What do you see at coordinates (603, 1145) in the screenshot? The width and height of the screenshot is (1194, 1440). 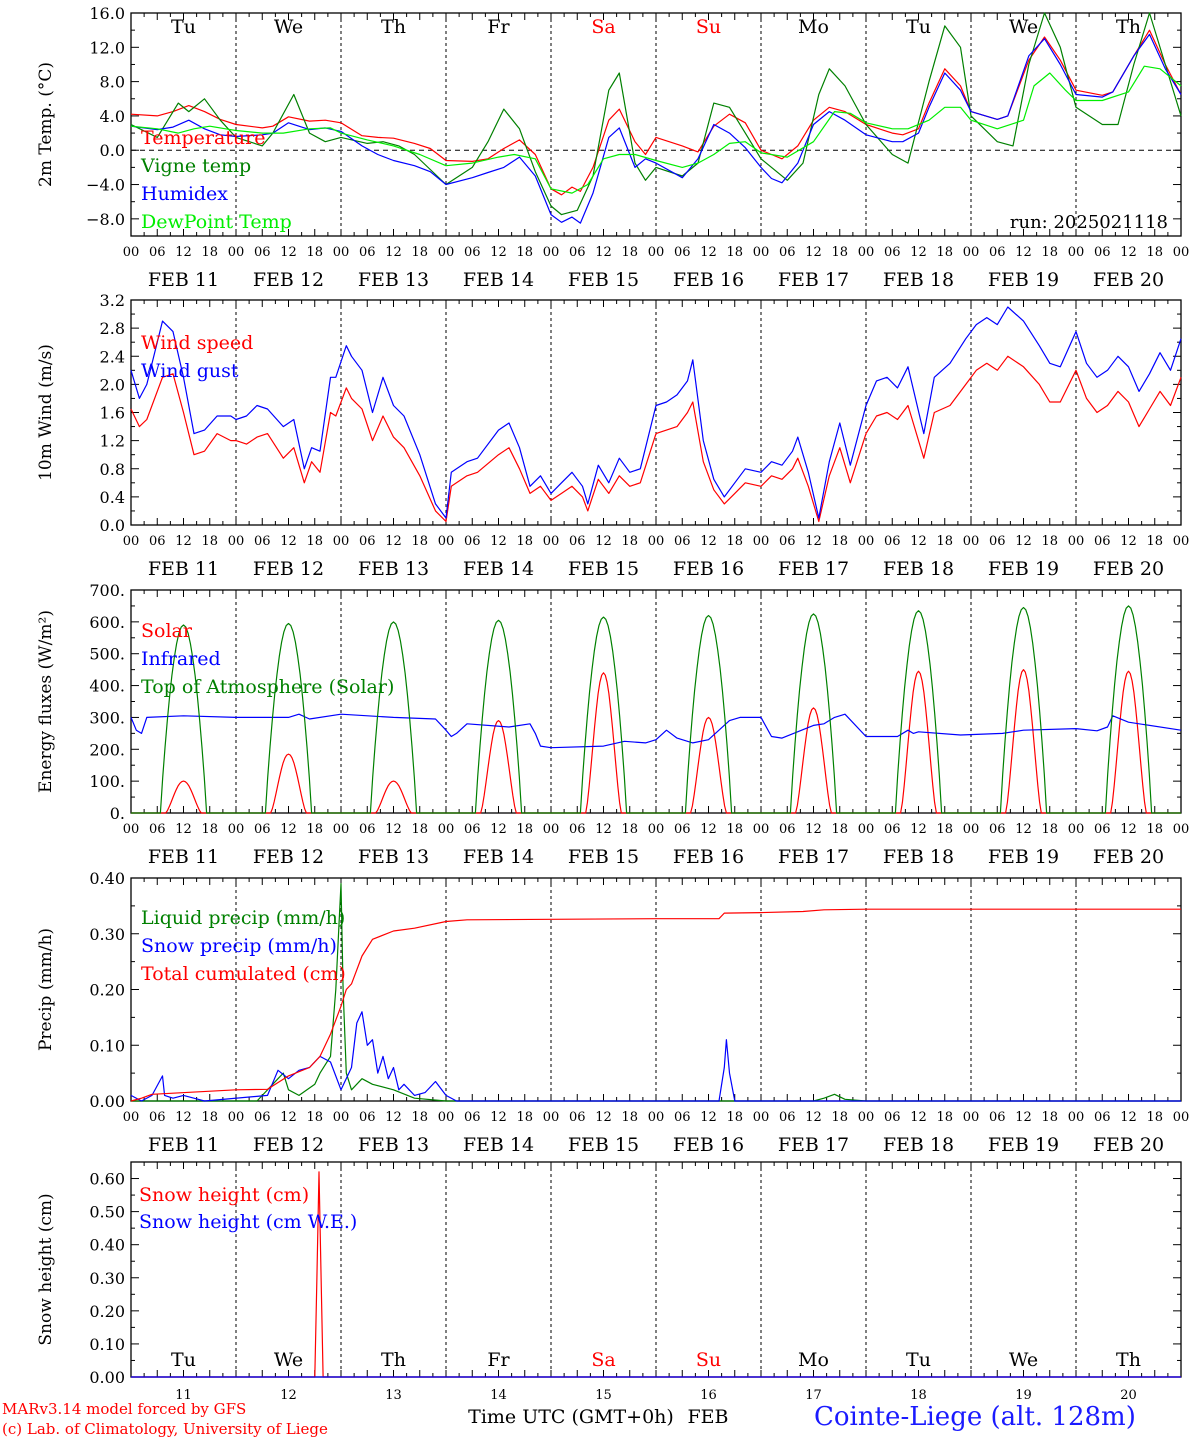 I see `date-label: FEB 15` at bounding box center [603, 1145].